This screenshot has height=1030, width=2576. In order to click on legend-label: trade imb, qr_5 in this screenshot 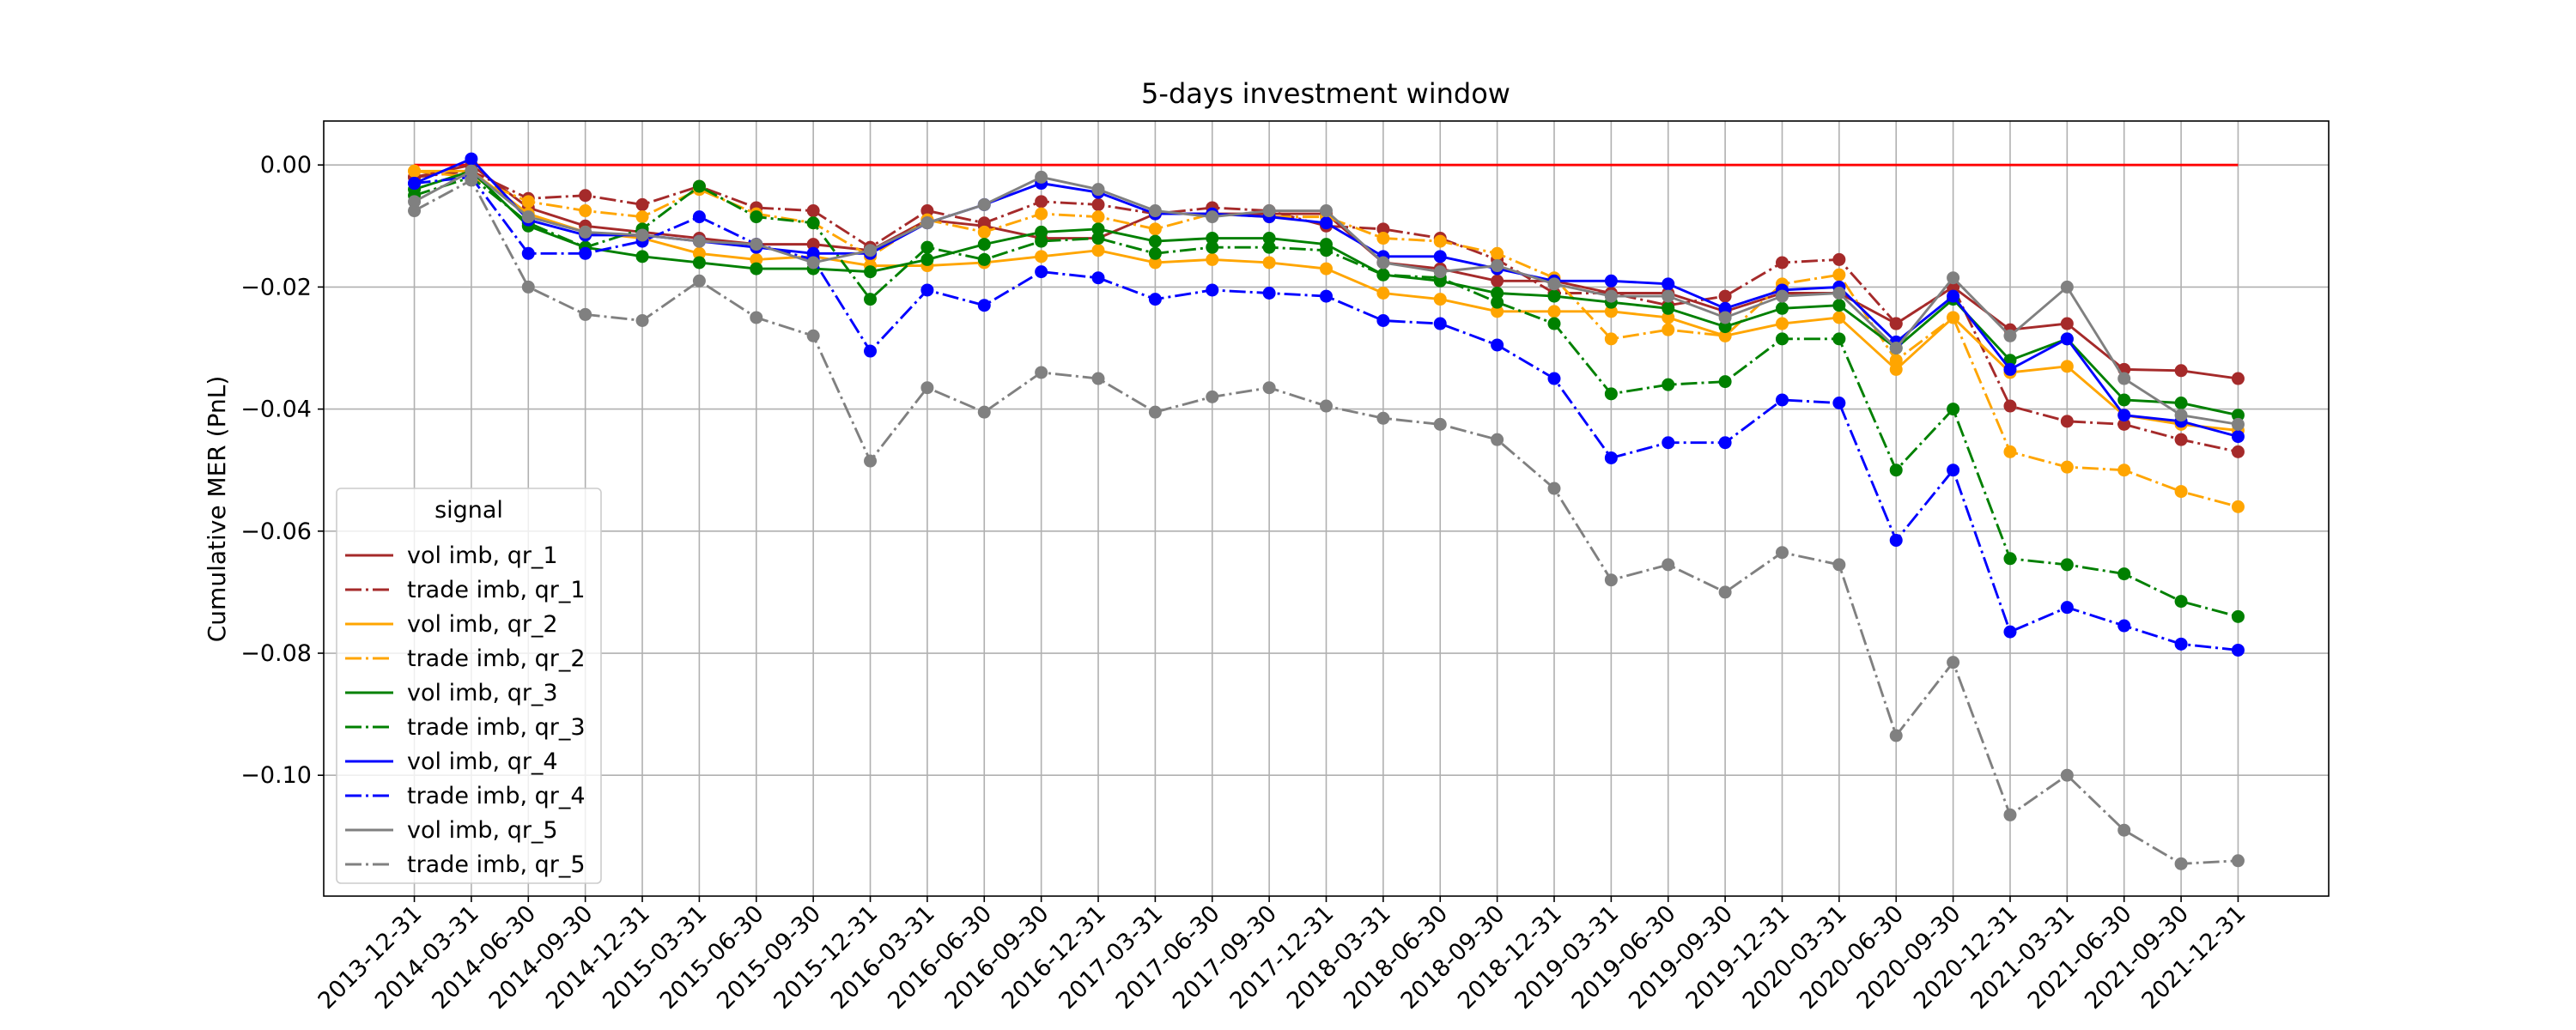, I will do `click(497, 864)`.